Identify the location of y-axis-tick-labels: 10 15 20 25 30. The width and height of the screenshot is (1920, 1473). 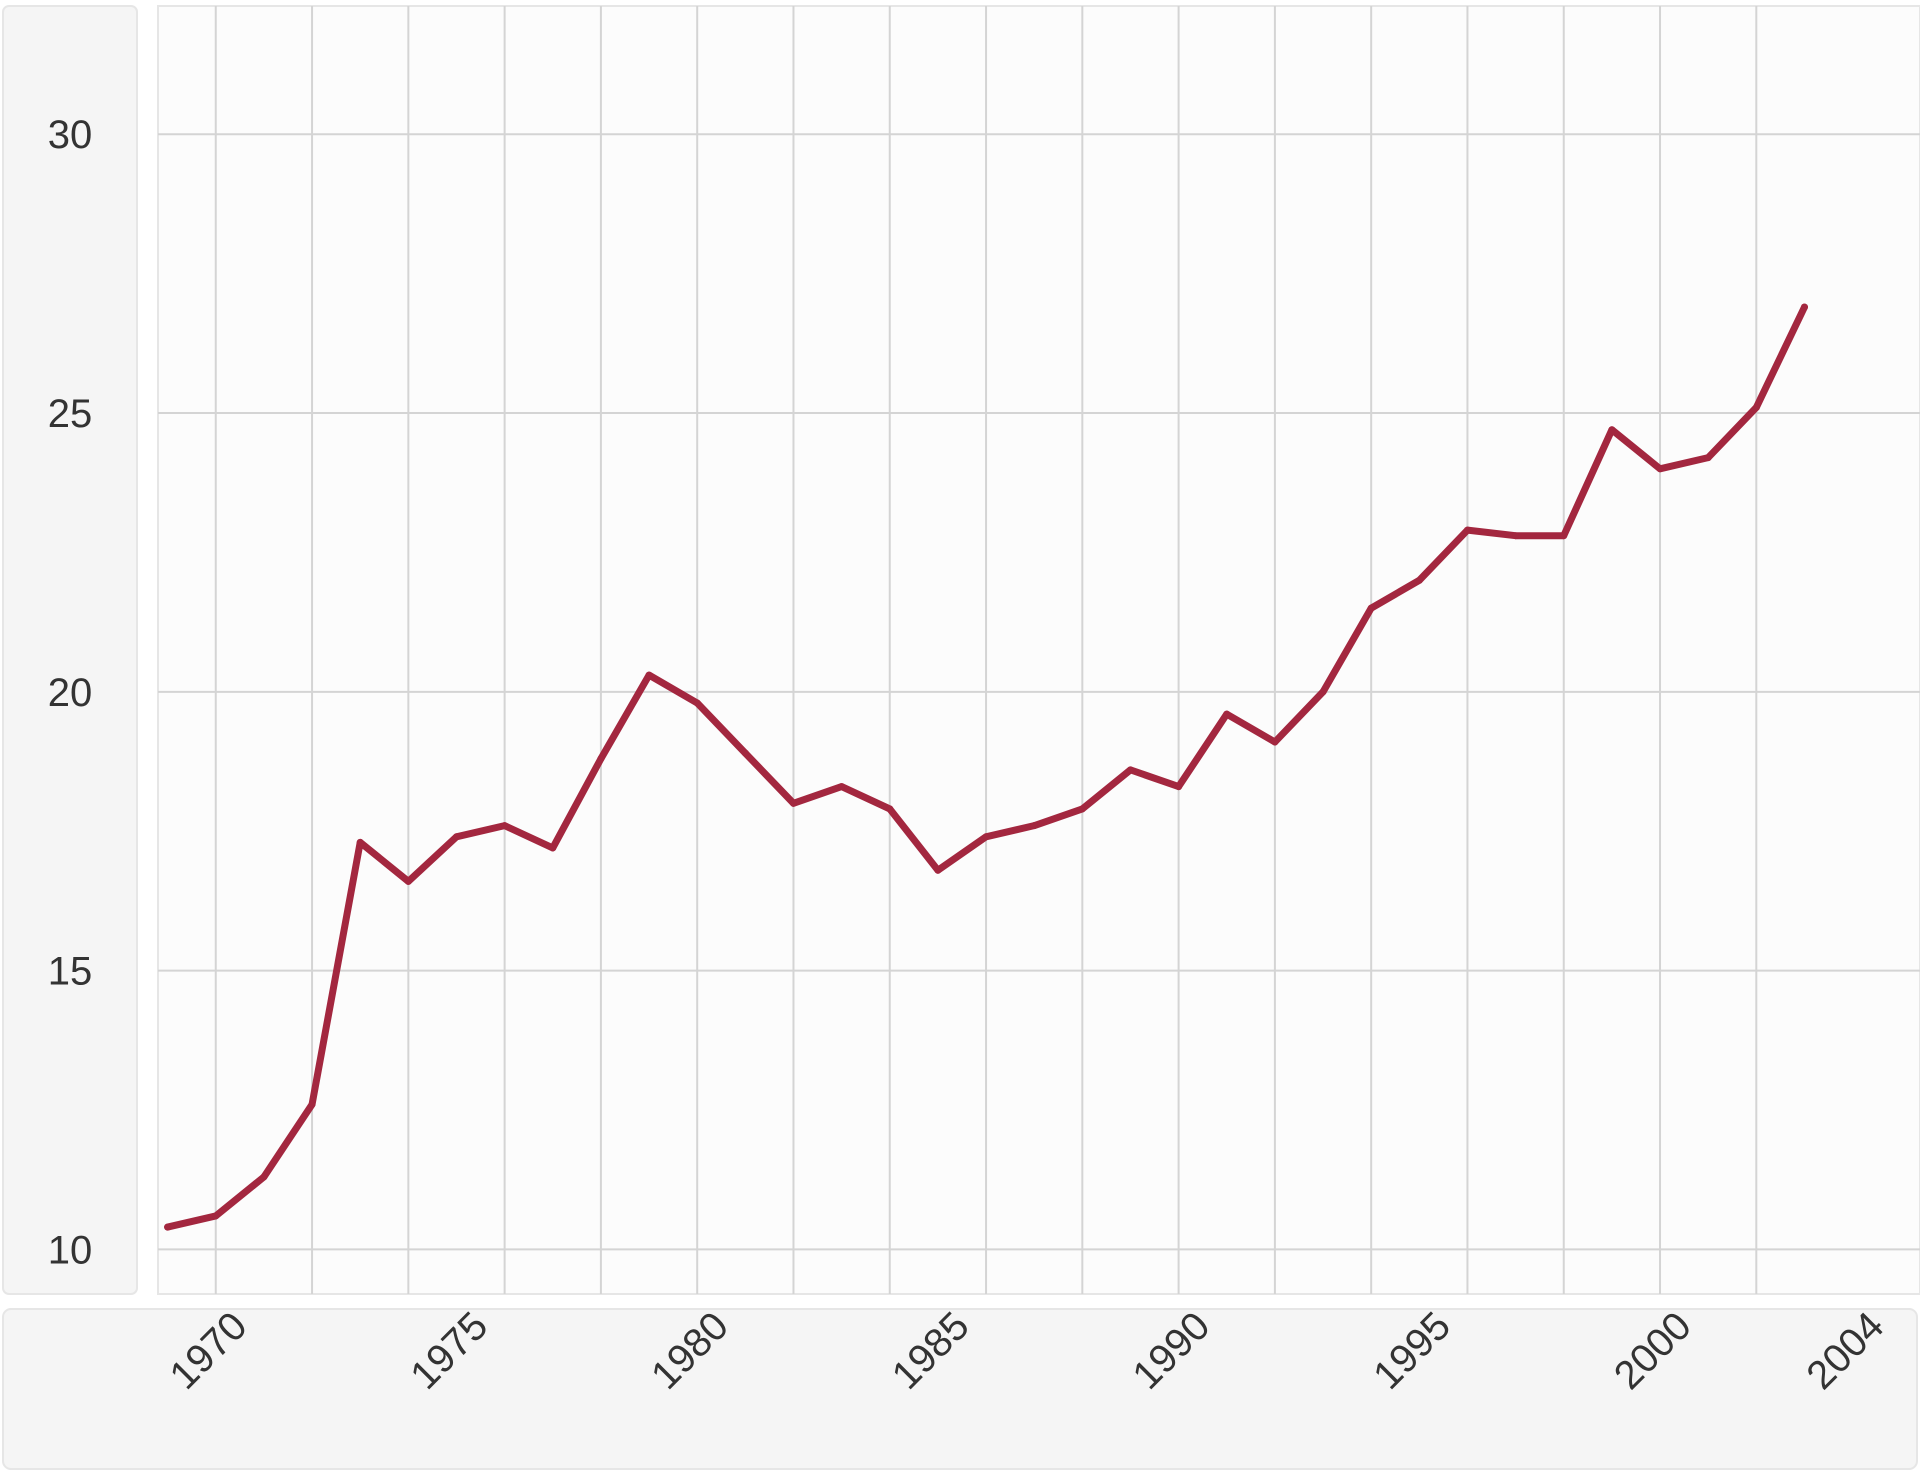
(70, 692).